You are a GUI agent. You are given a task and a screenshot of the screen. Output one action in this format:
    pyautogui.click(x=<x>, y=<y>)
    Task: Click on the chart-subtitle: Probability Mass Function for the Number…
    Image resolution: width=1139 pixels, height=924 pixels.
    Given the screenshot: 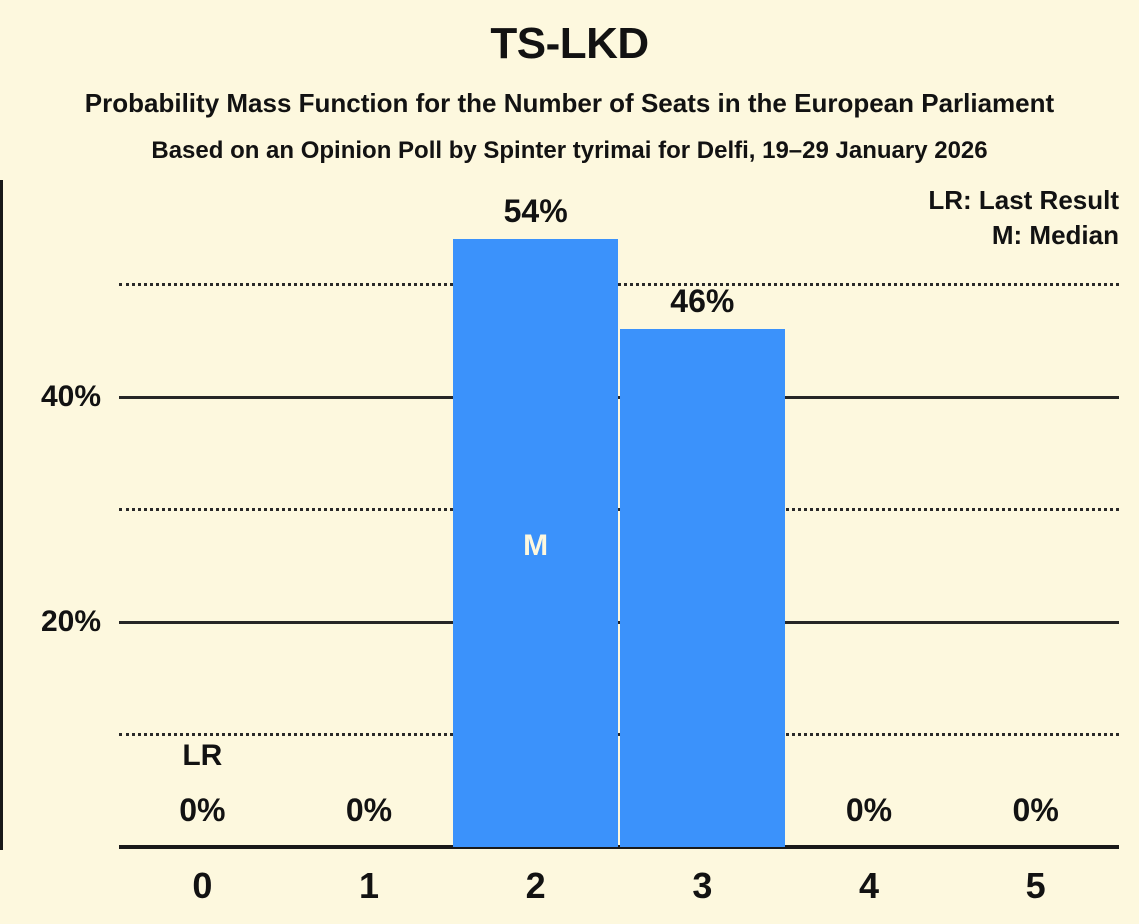 What is the action you would take?
    pyautogui.click(x=569, y=103)
    